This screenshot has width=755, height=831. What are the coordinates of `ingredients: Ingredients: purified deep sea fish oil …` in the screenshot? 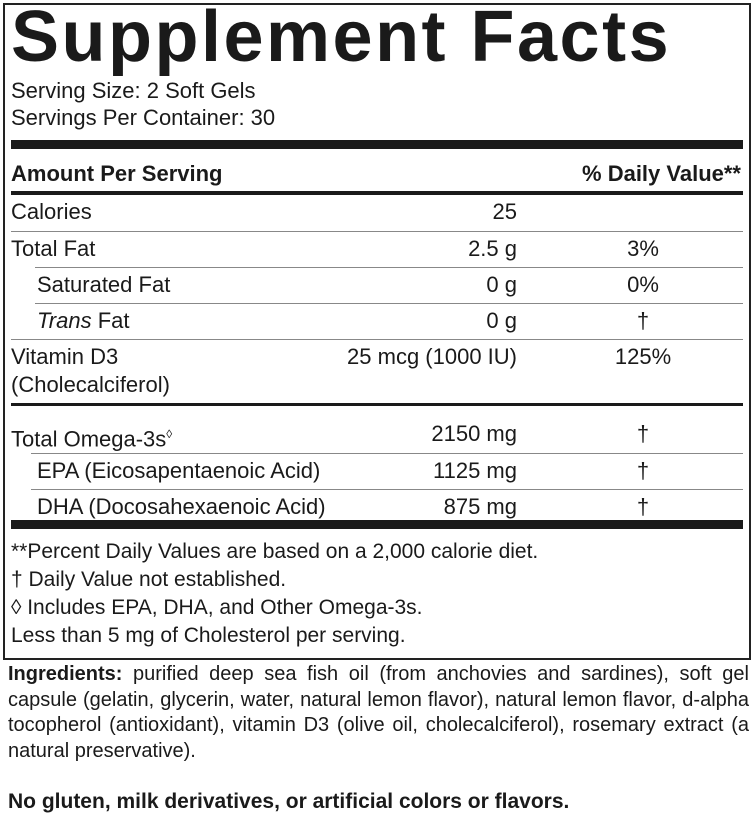 It's located at (378, 713).